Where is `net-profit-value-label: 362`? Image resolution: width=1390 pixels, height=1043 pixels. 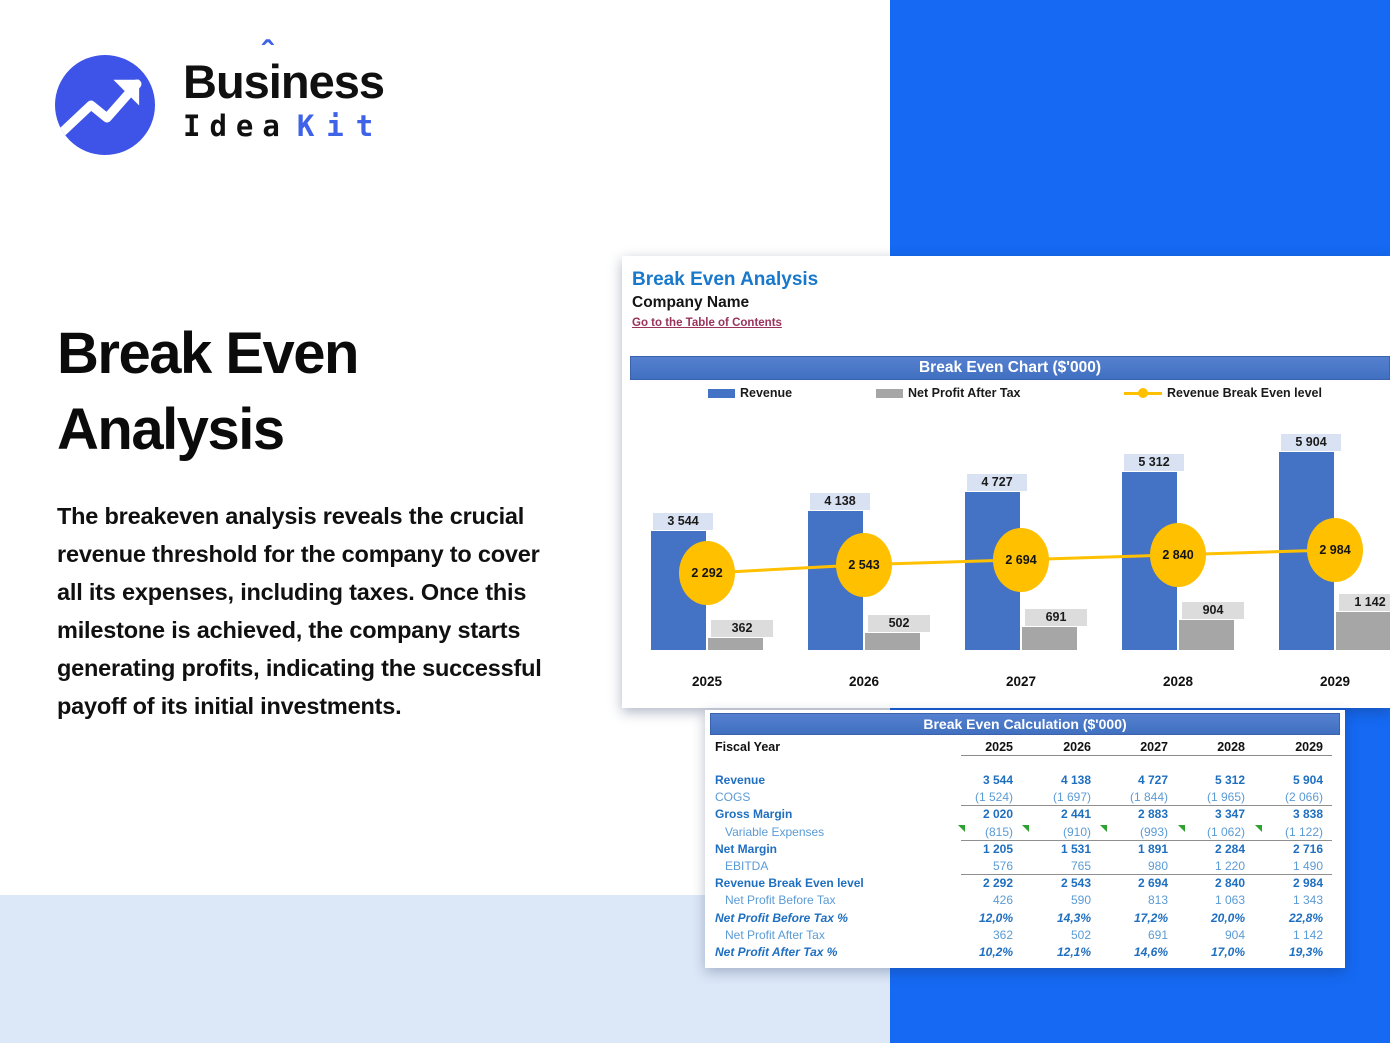 net-profit-value-label: 362 is located at coordinates (742, 628).